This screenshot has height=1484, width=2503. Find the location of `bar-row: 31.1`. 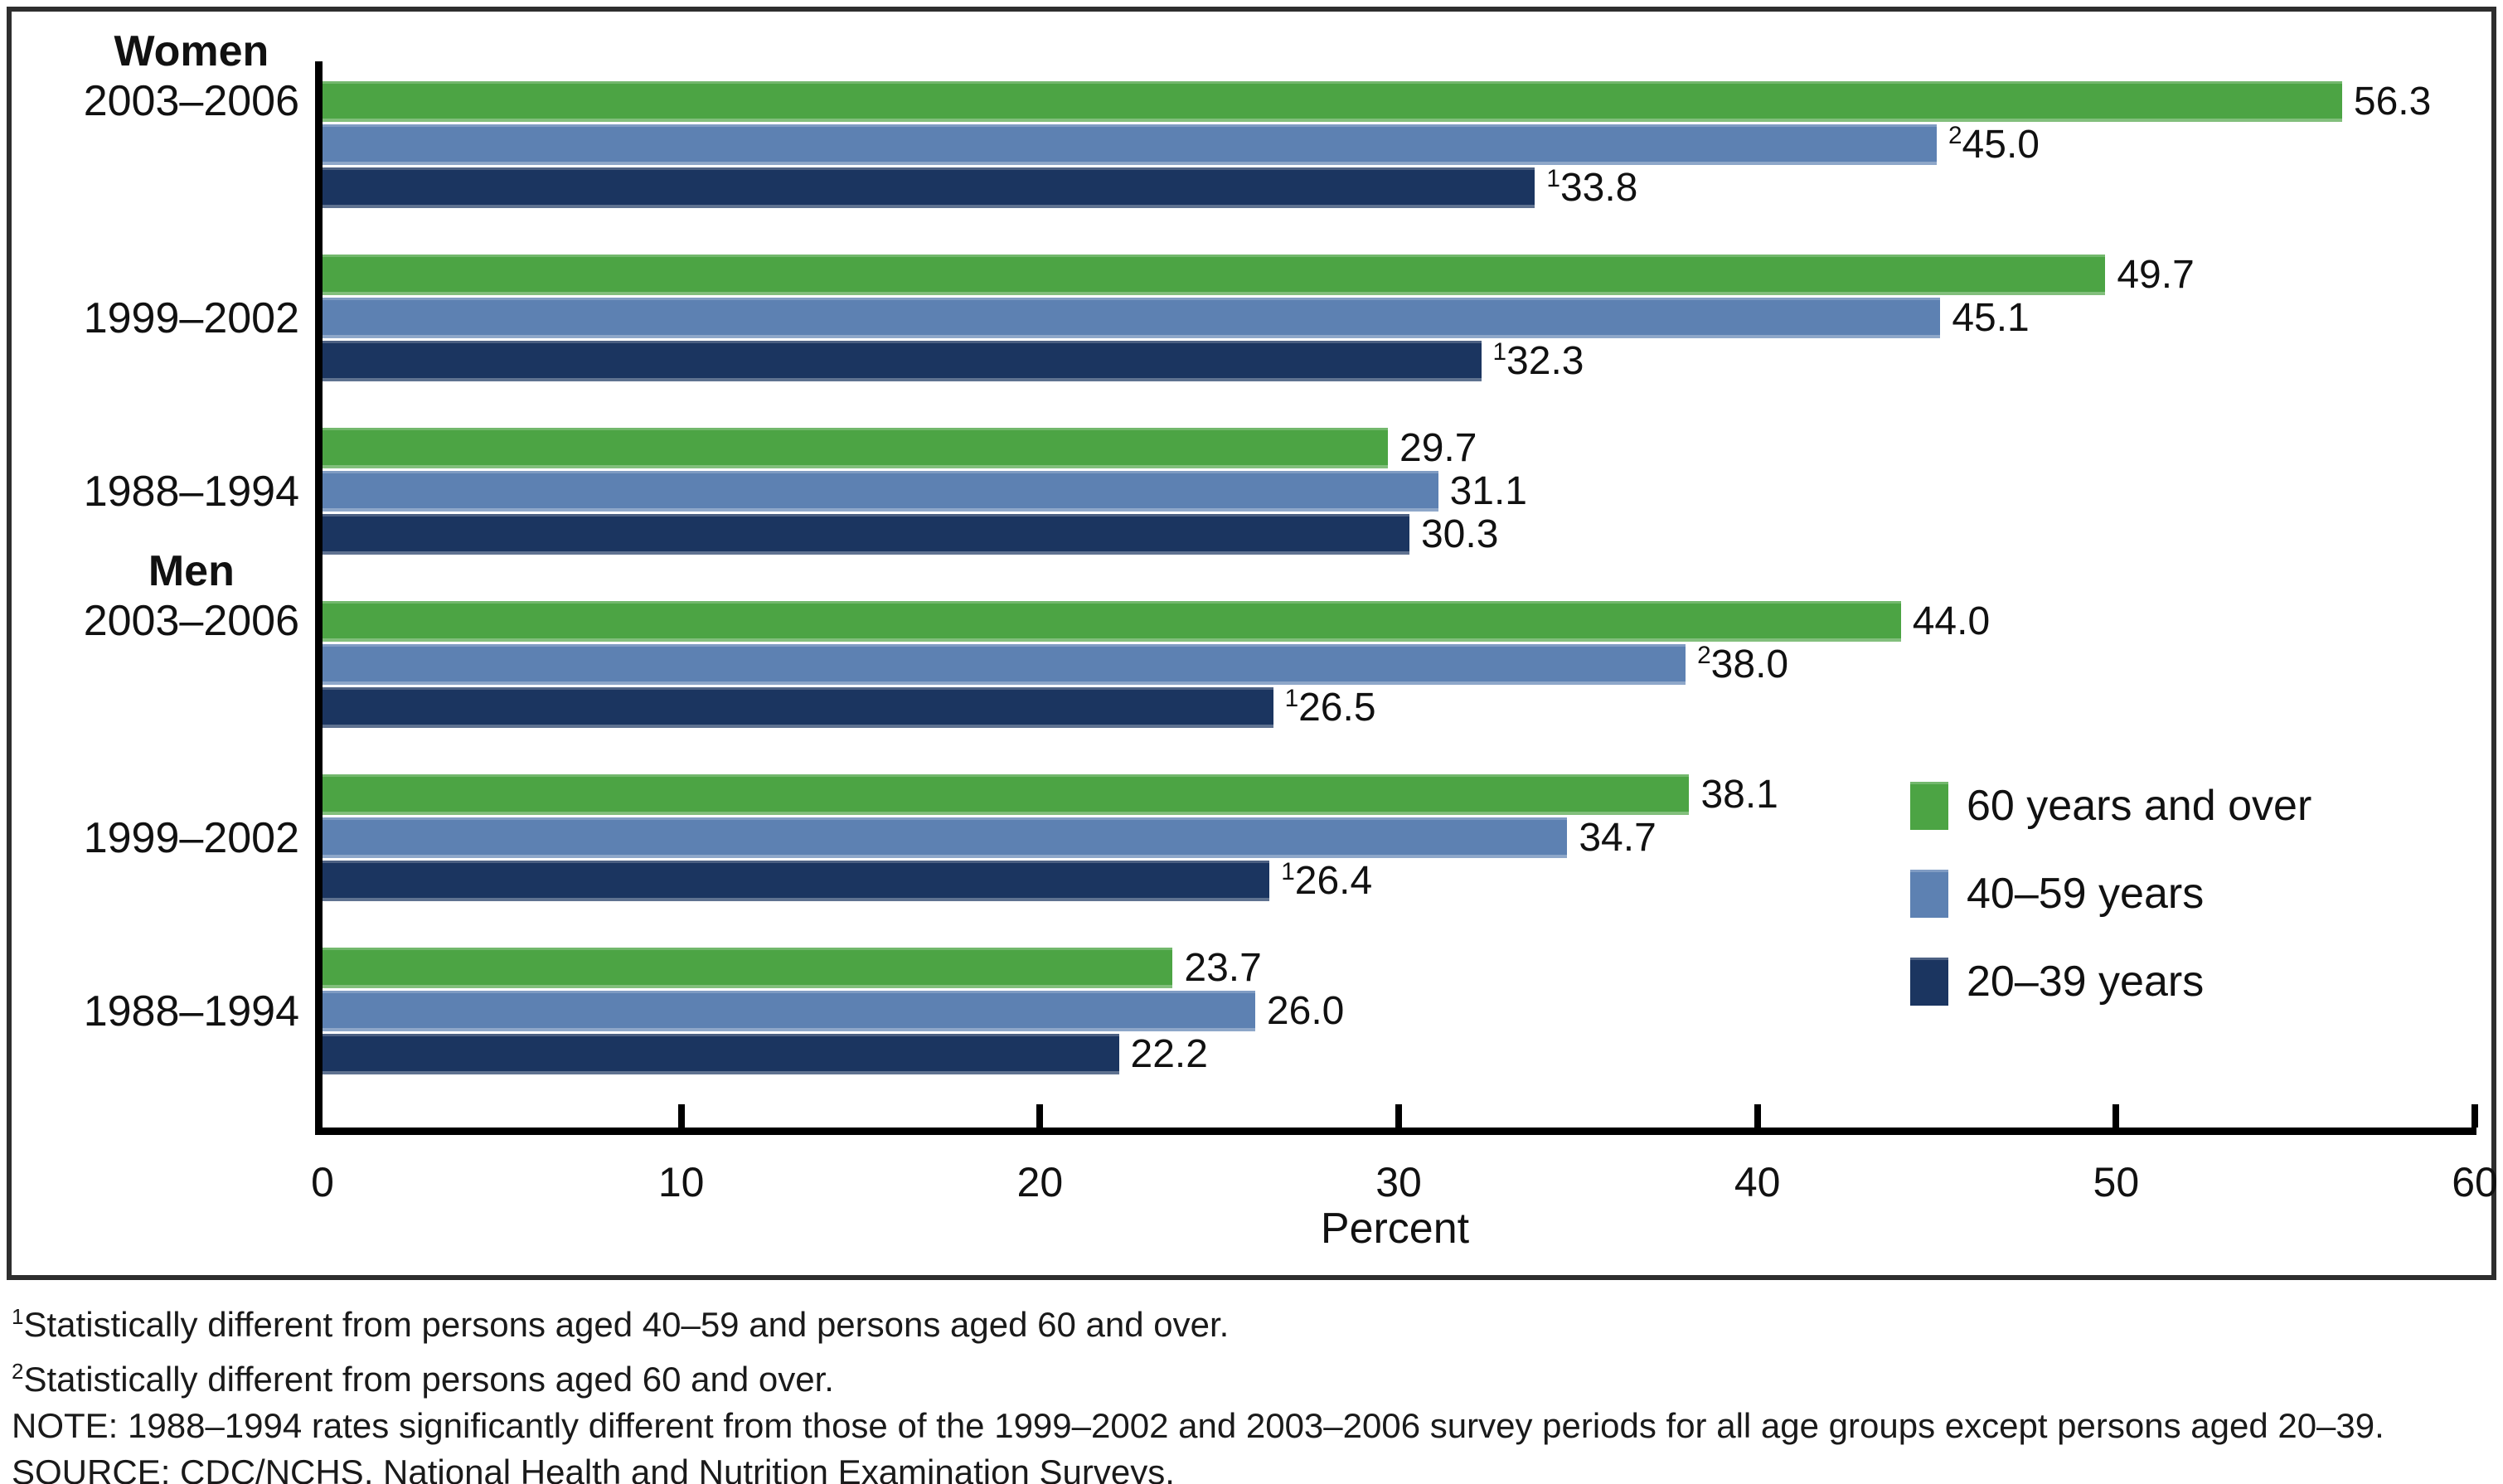

bar-row: 31.1 is located at coordinates (1399, 491).